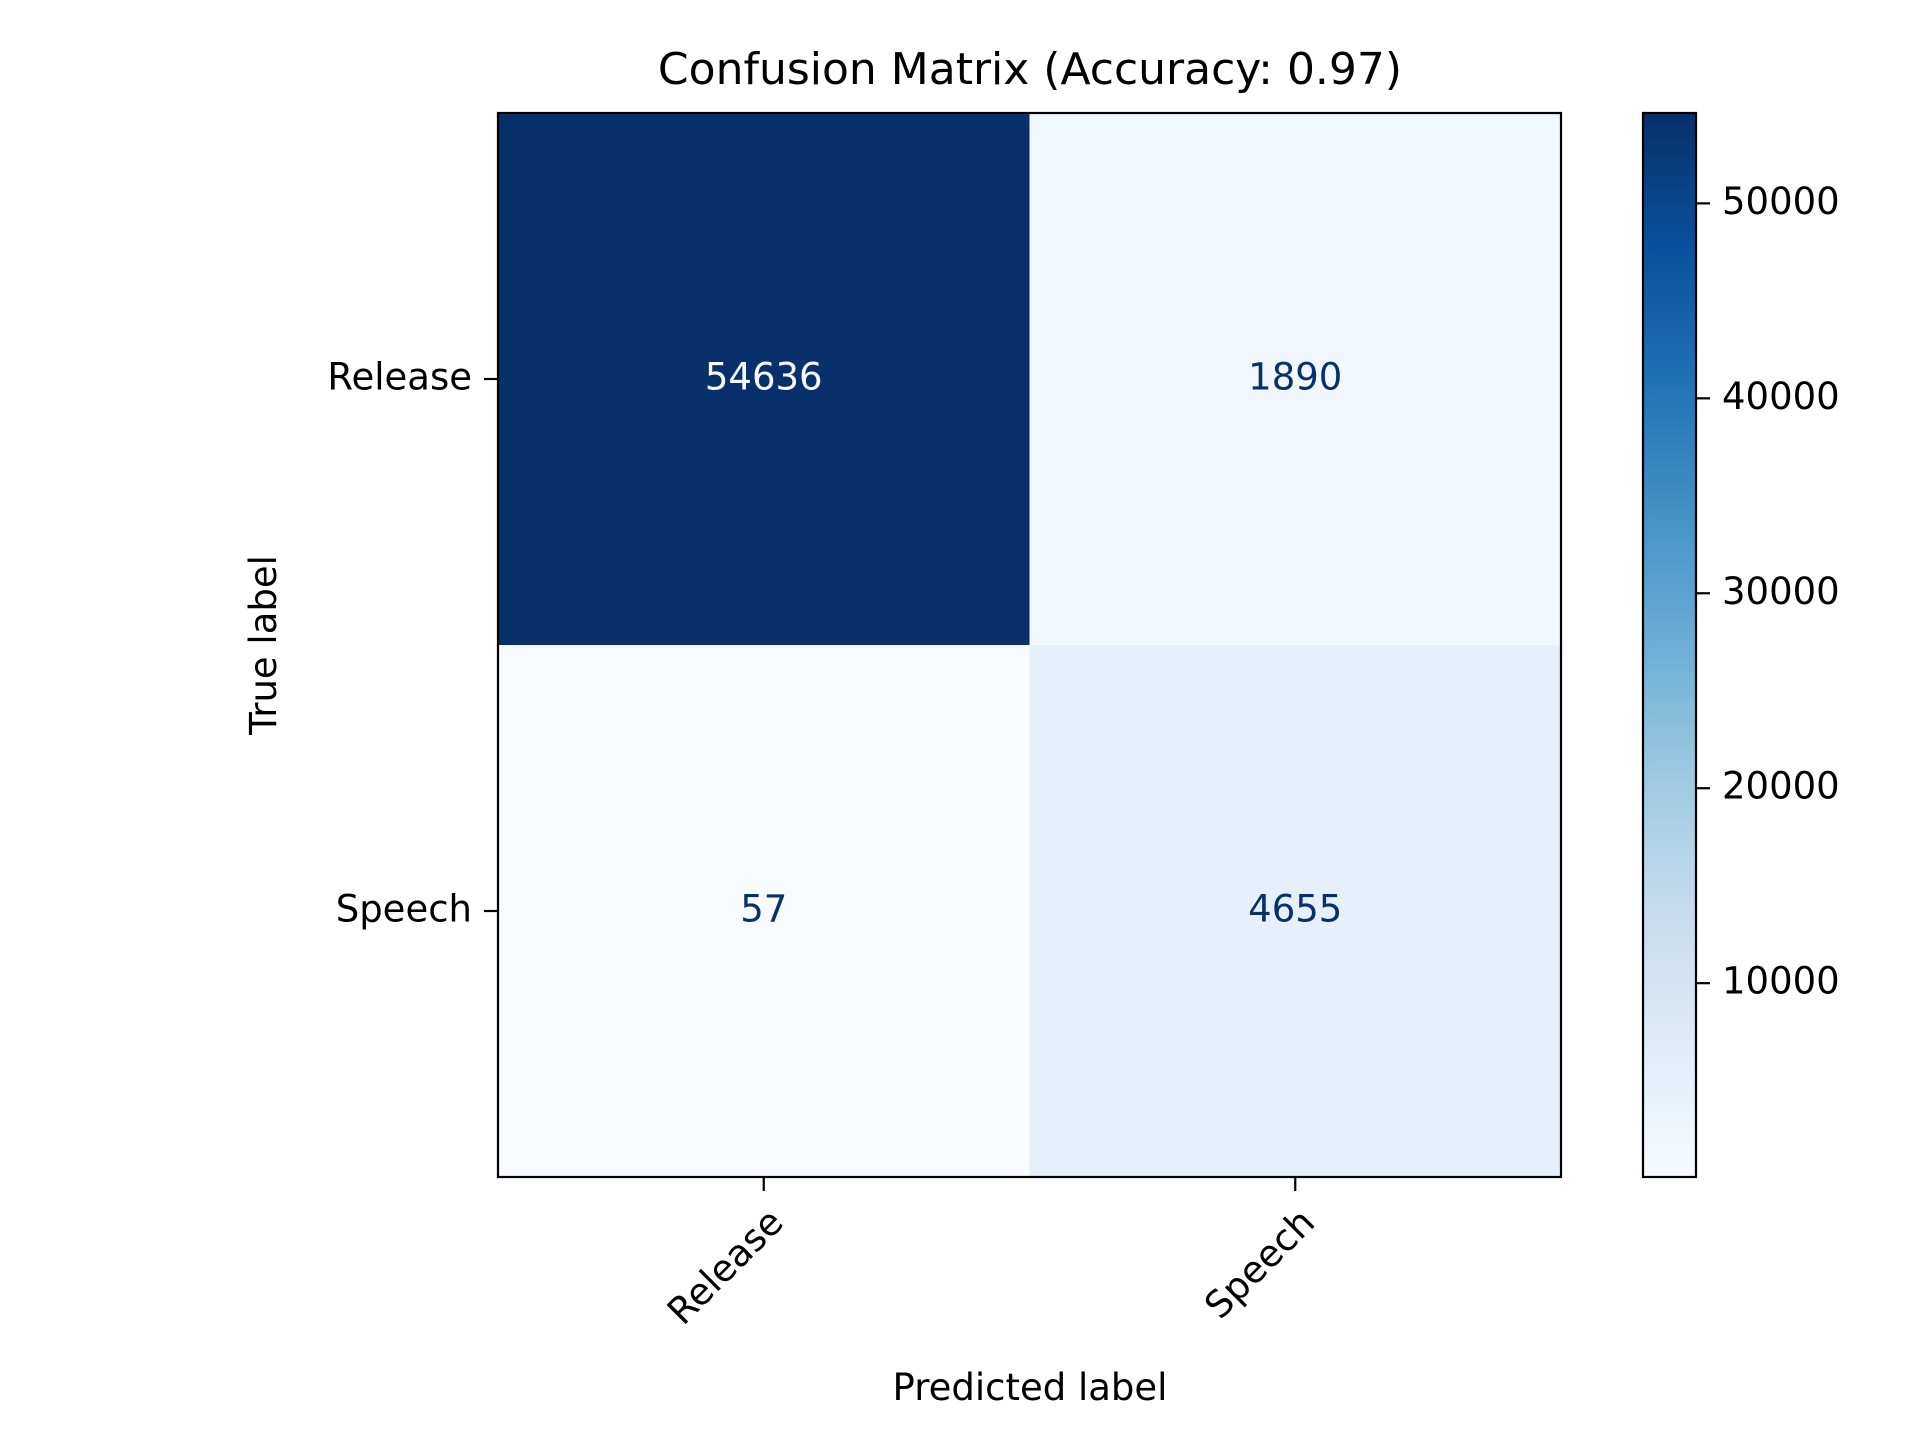  Describe the element at coordinates (399, 377) in the screenshot. I see `y-tick-label: Release` at that location.